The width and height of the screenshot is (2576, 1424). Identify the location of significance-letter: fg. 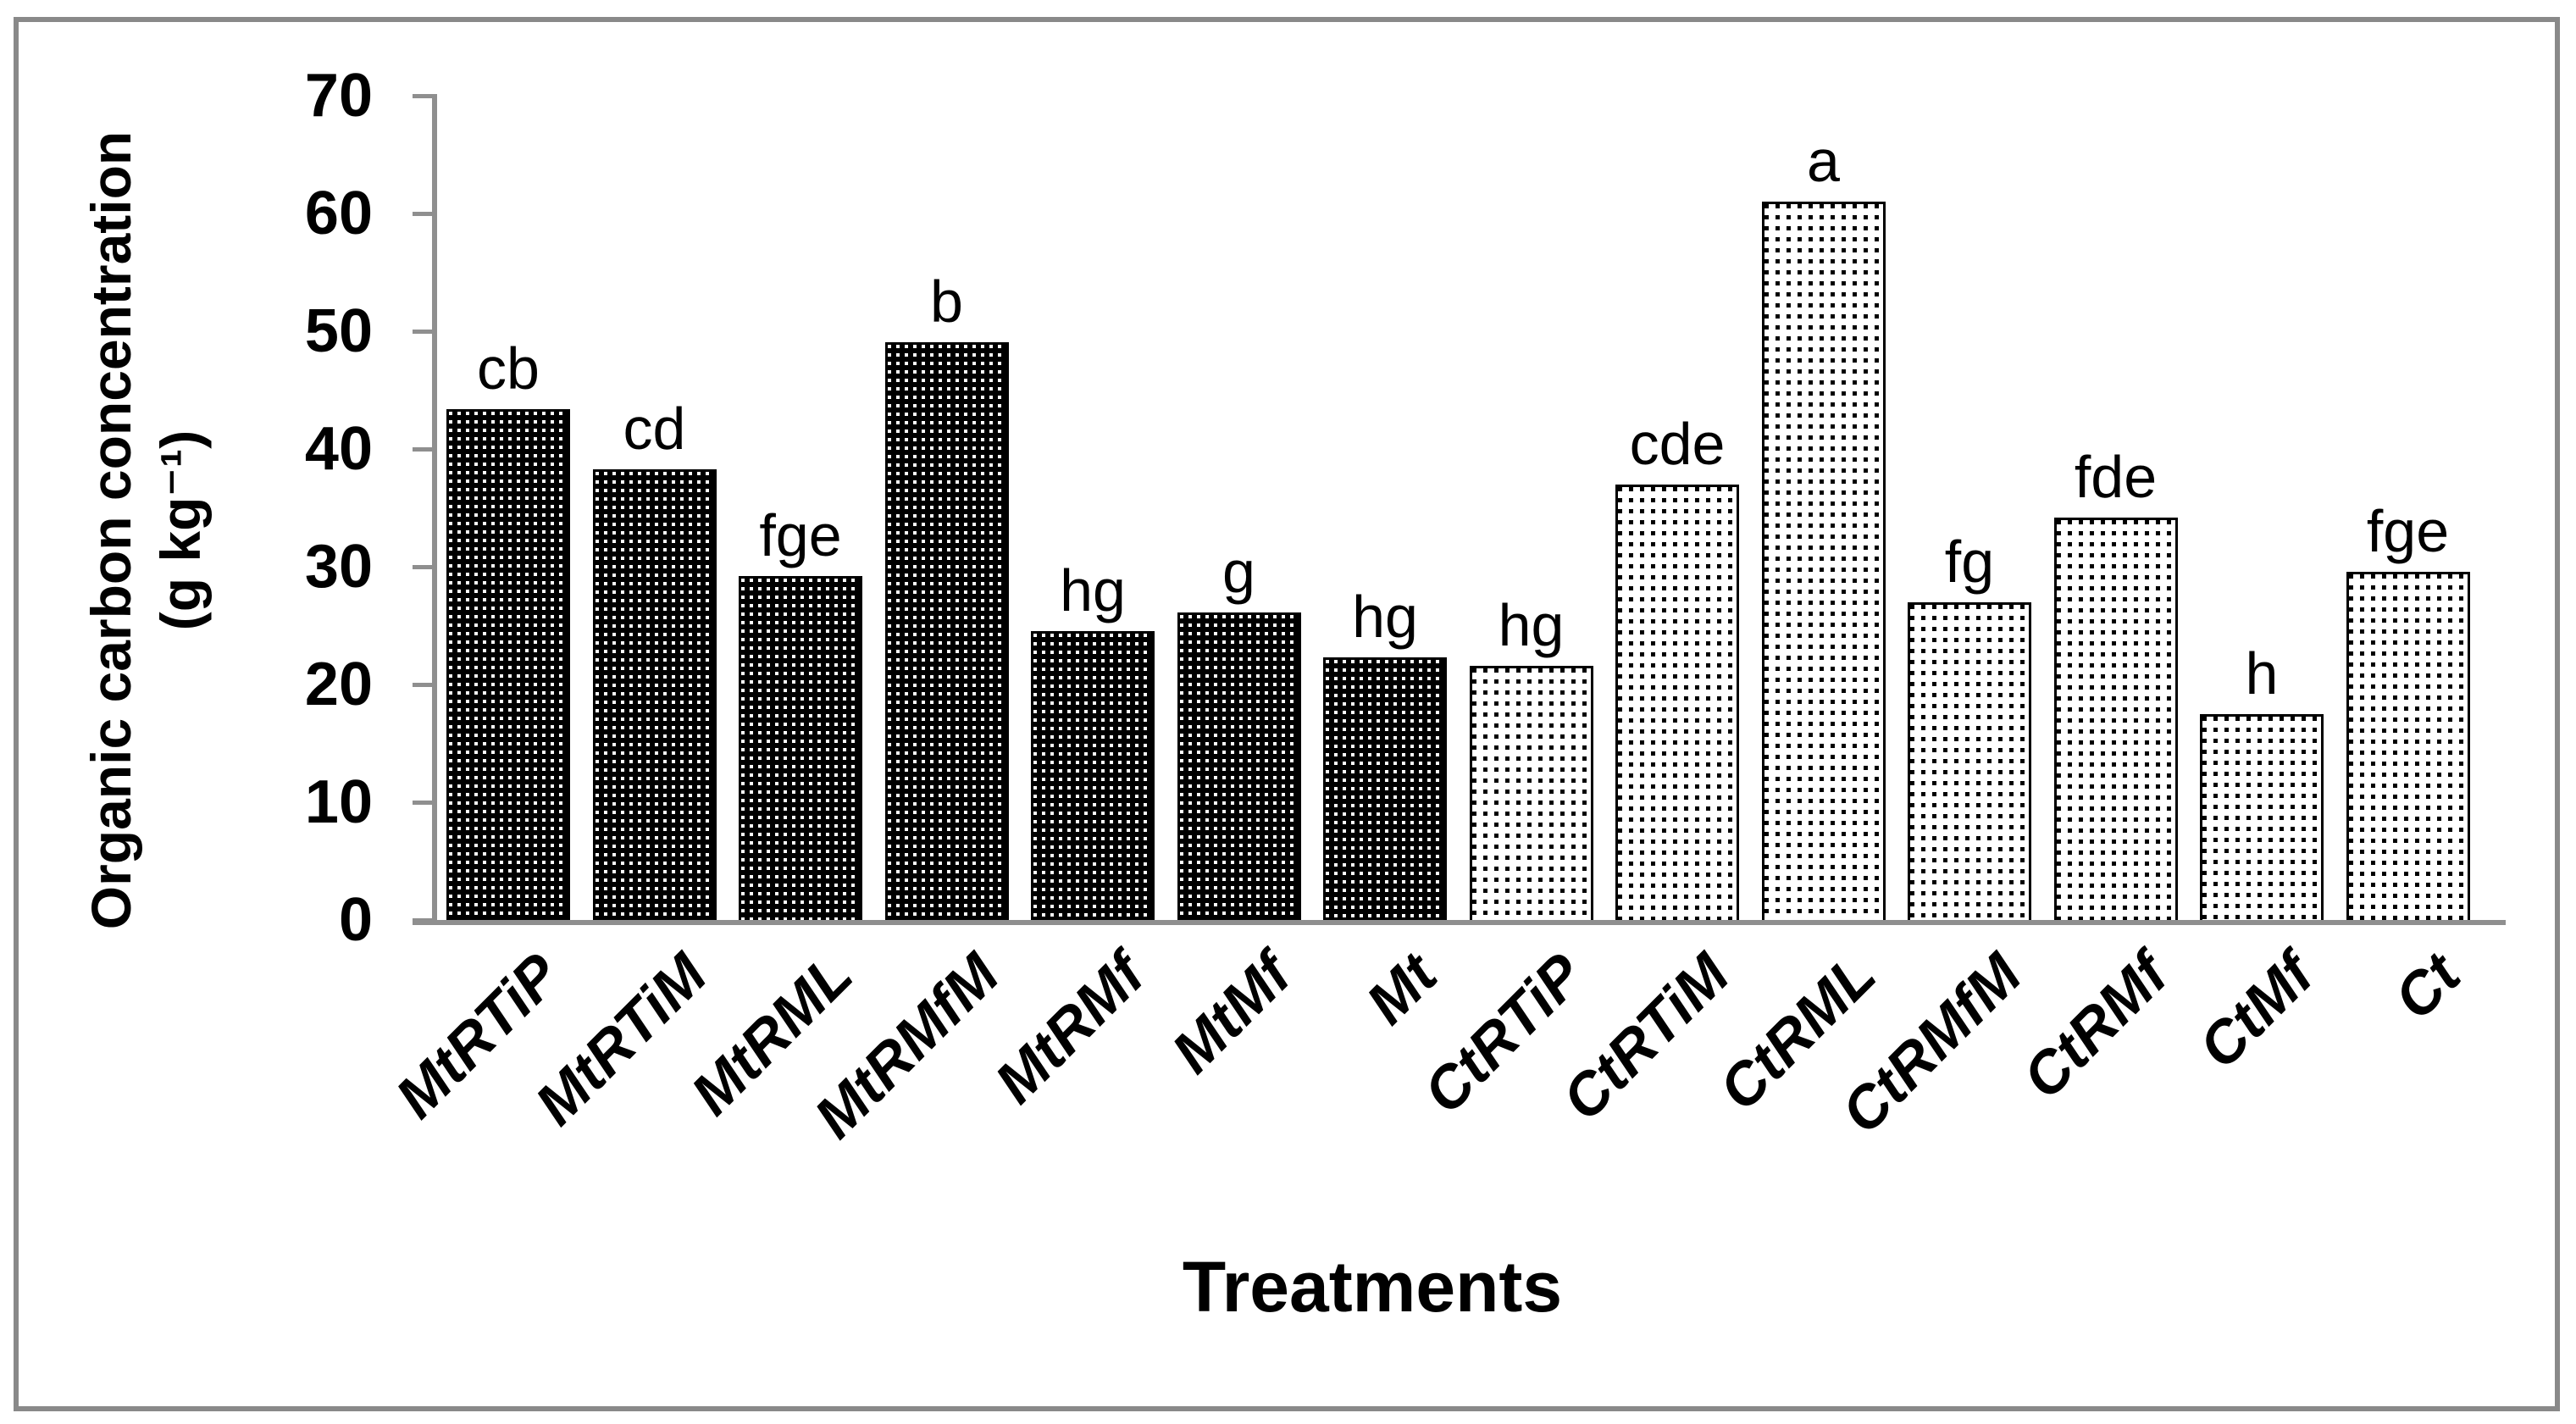
(1969, 561).